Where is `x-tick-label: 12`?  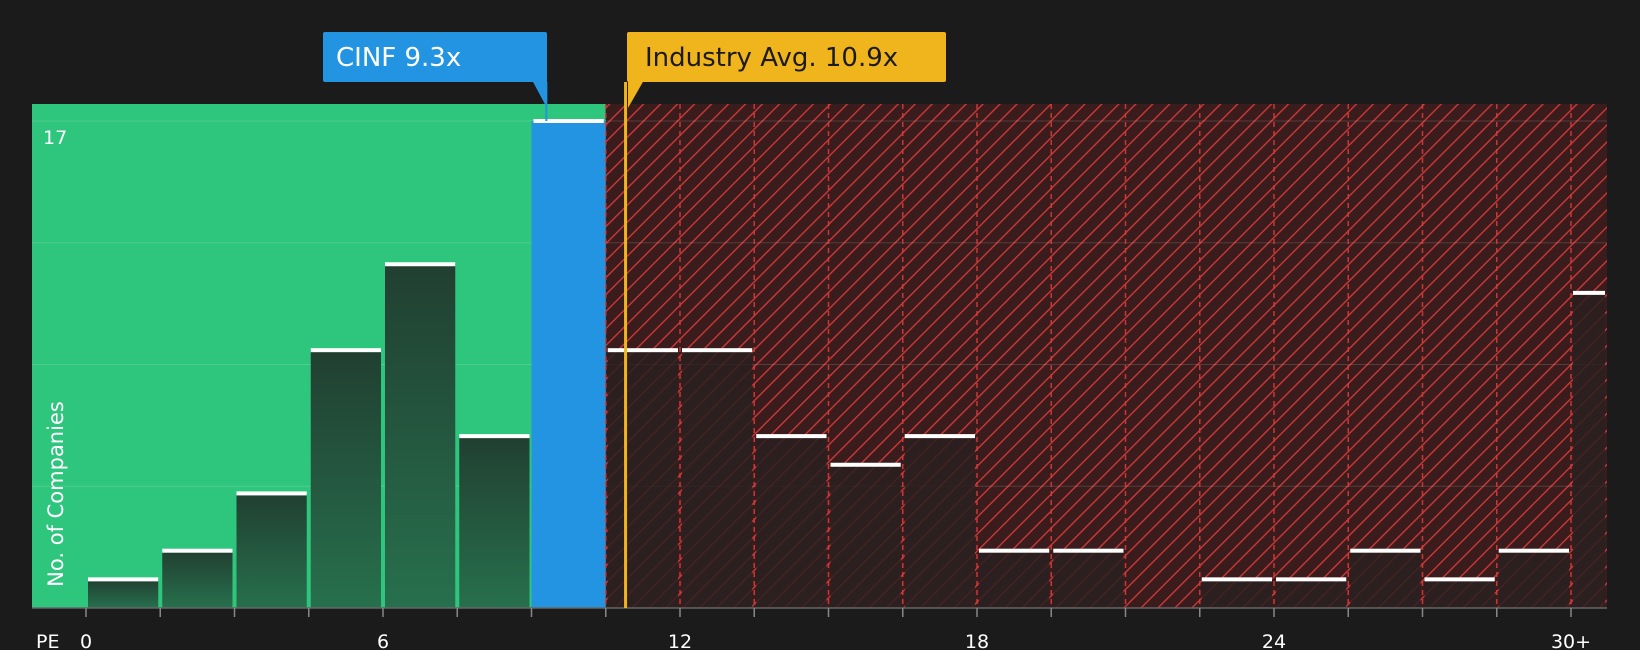
x-tick-label: 12 is located at coordinates (680, 640).